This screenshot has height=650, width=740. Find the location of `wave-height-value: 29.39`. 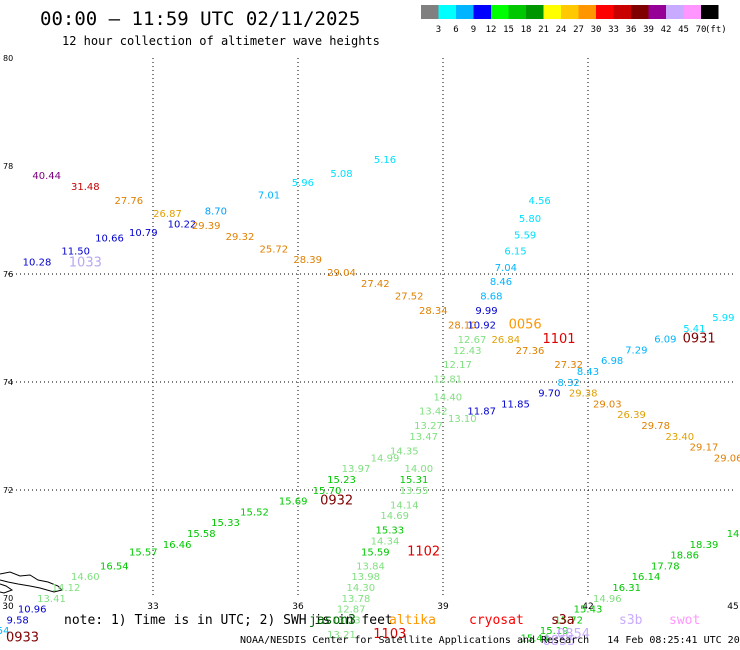

wave-height-value: 29.39 is located at coordinates (206, 226).